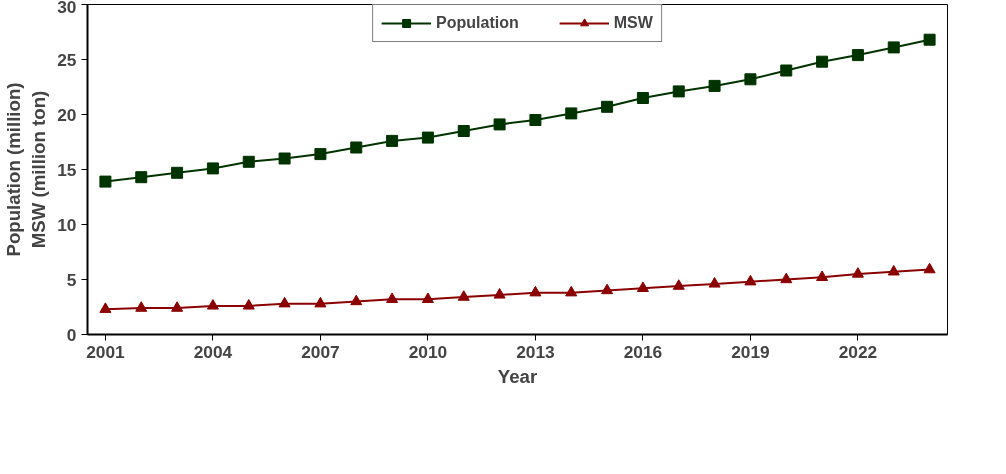 This screenshot has width=1006, height=474. I want to click on x-tick-label: 2010, so click(428, 351).